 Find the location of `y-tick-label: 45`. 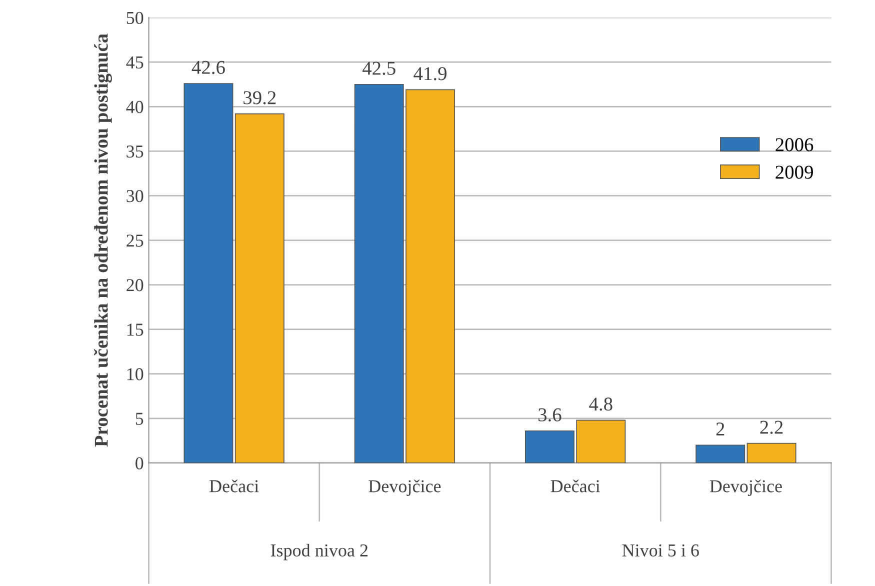

y-tick-label: 45 is located at coordinates (135, 62).